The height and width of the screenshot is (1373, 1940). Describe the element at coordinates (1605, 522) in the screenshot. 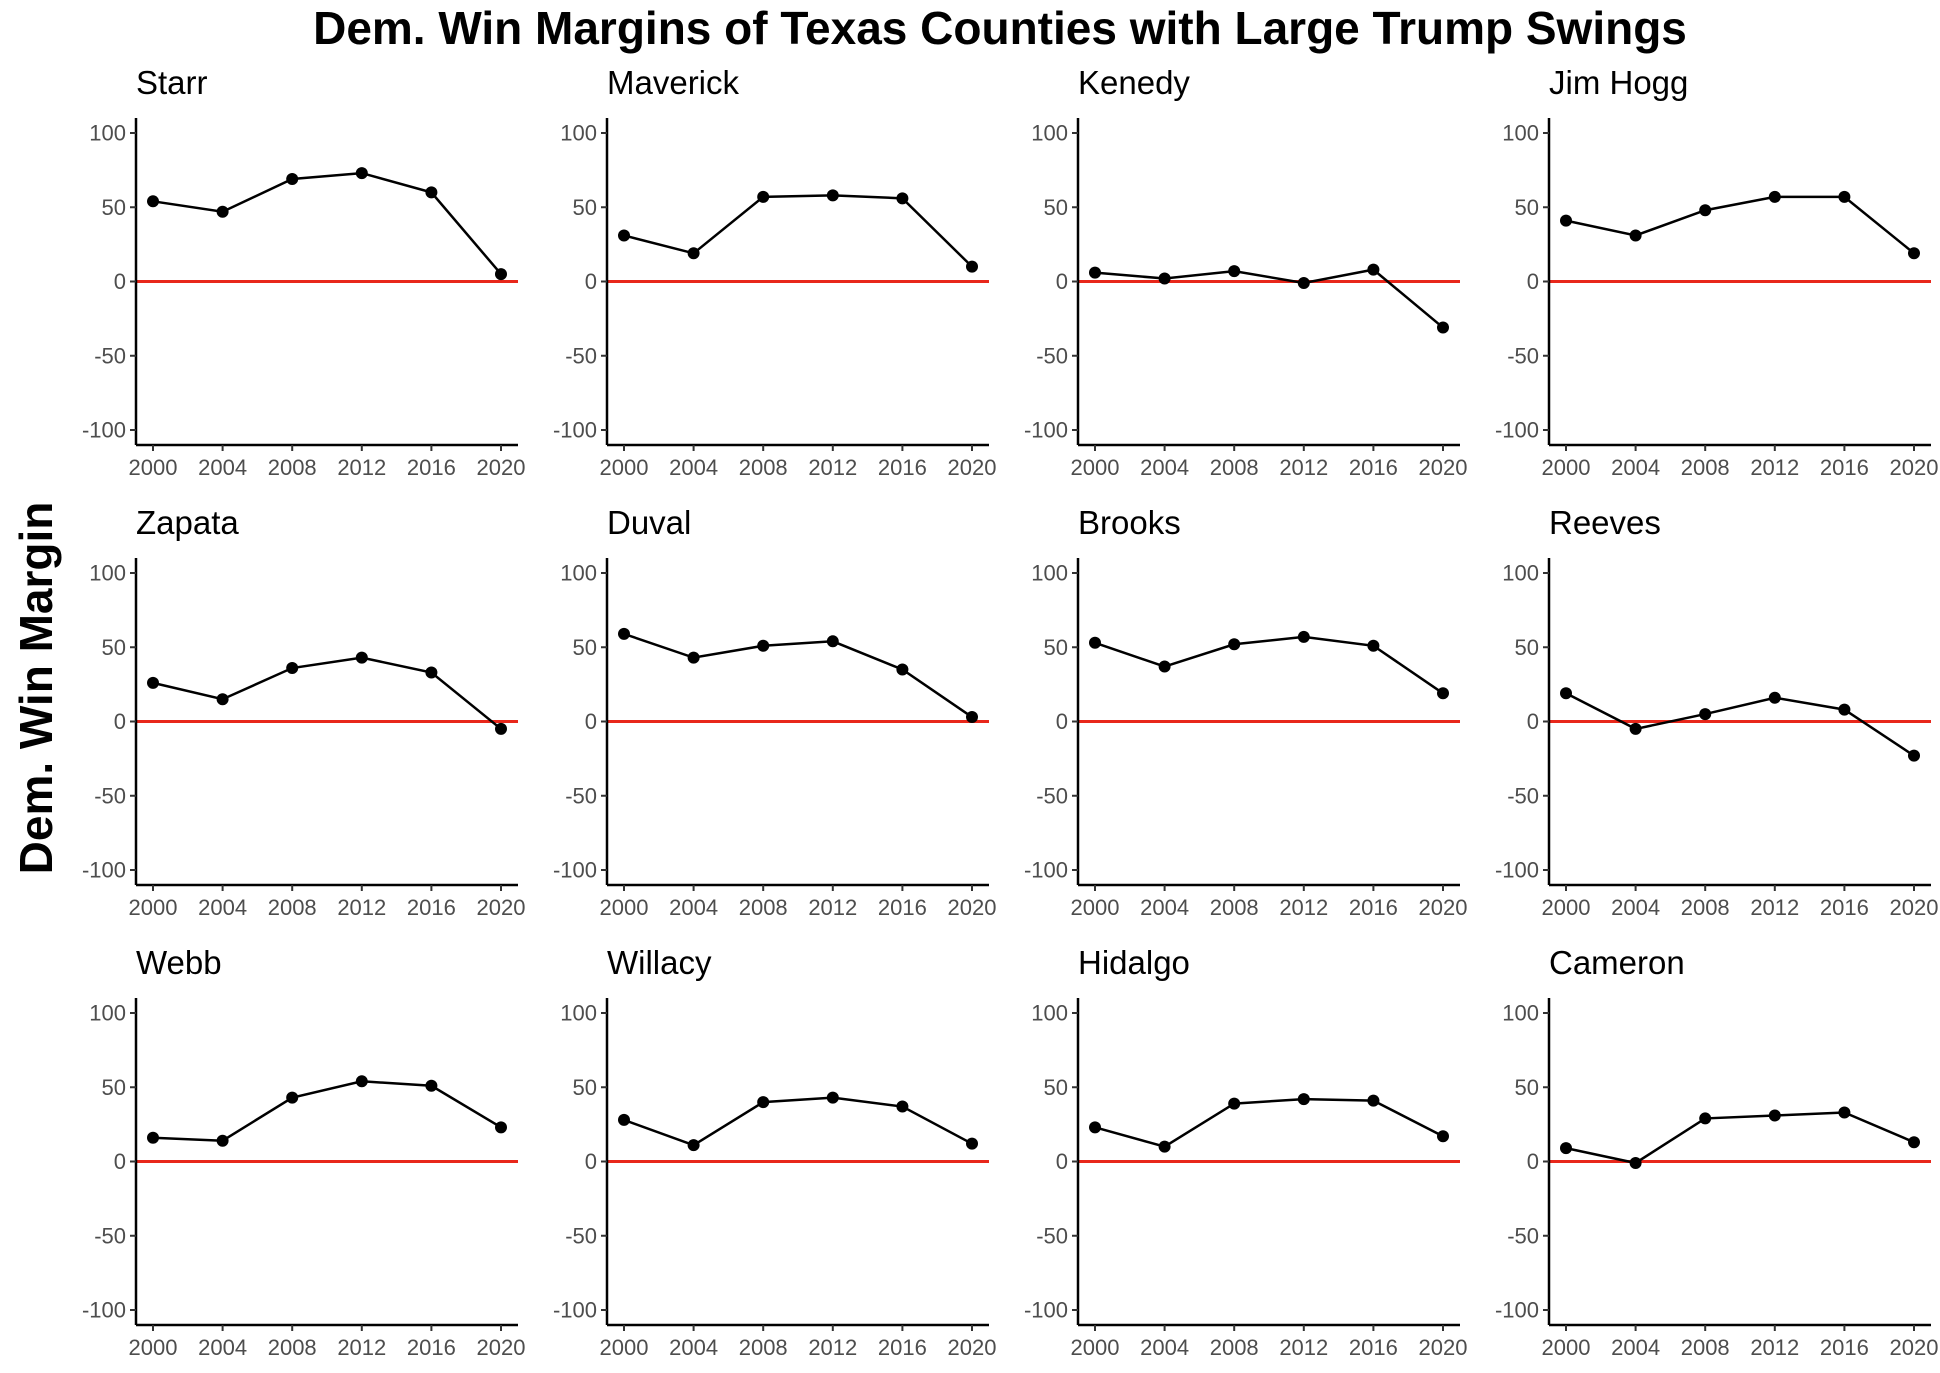

I see `panel-title: Reeves` at that location.